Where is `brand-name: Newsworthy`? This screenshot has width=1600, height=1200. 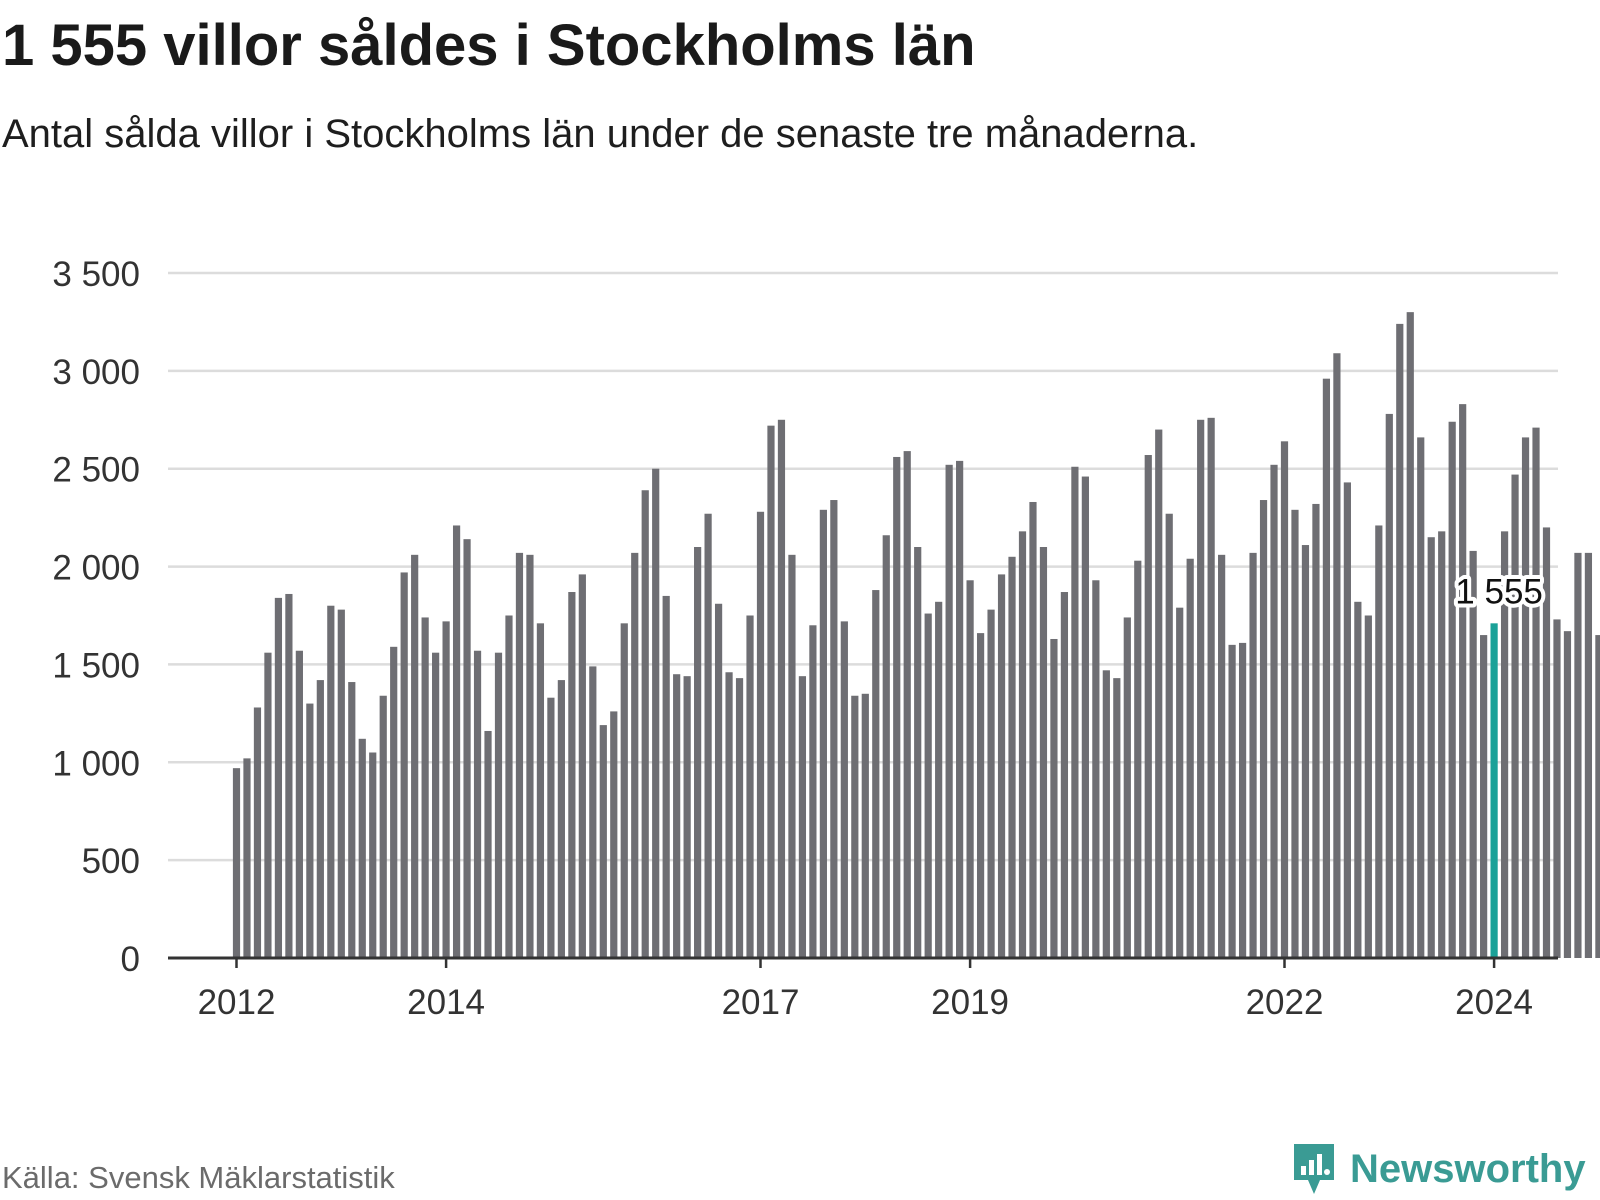 brand-name: Newsworthy is located at coordinates (1468, 1168).